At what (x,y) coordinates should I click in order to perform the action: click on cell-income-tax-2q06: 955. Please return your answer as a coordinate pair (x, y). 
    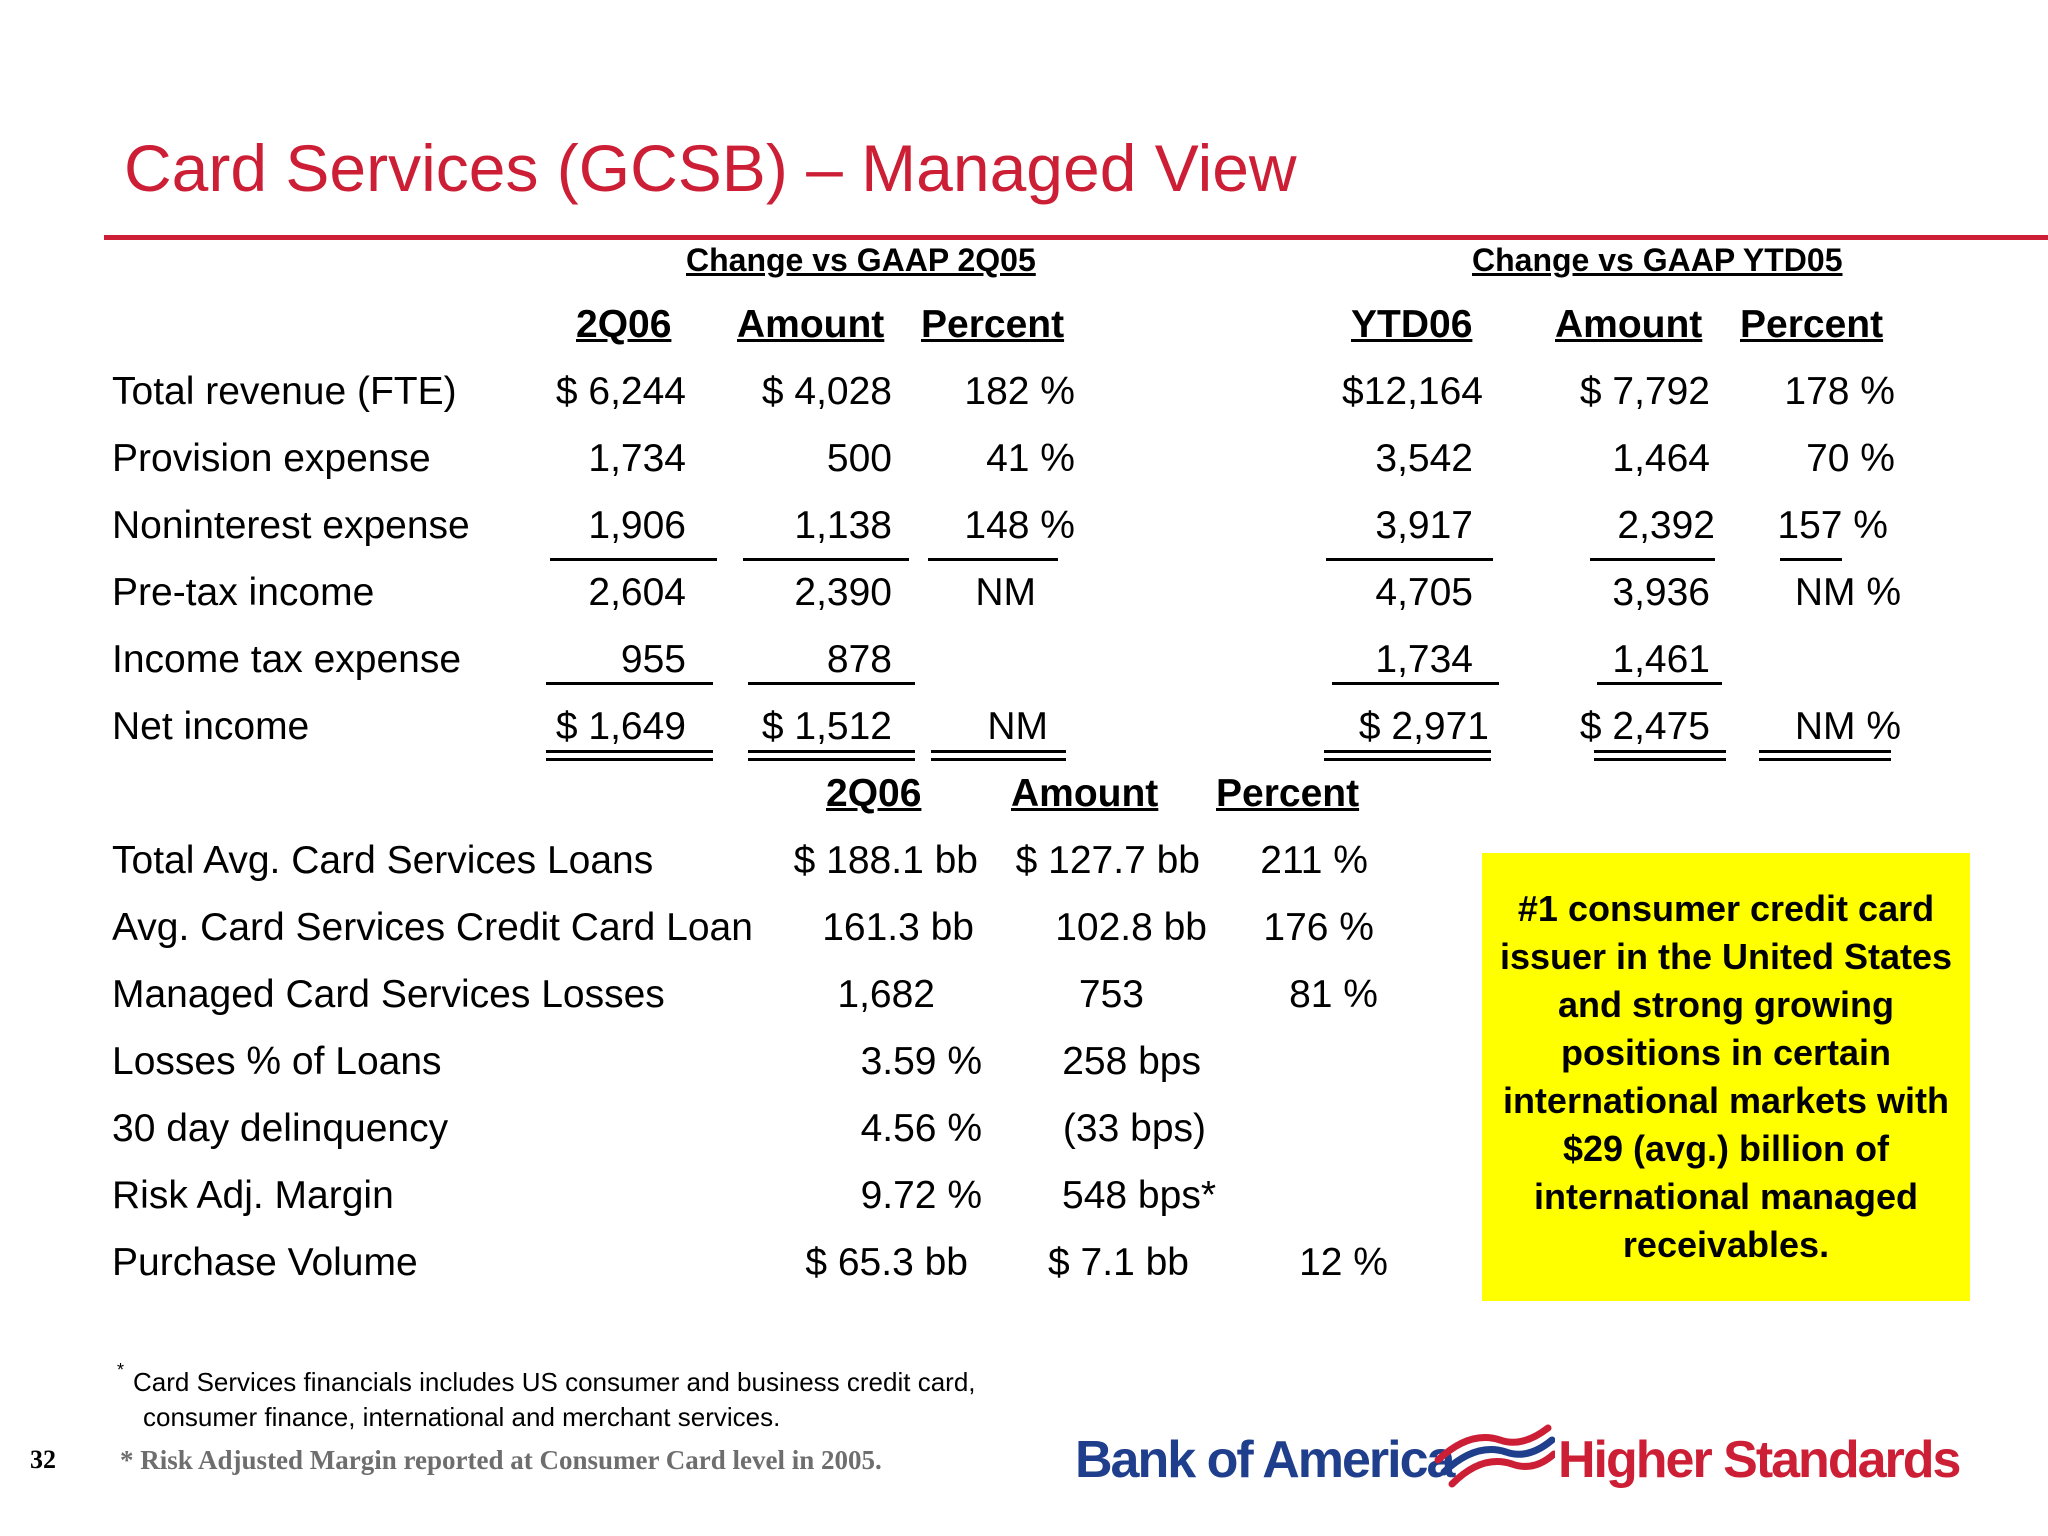
    Looking at the image, I should click on (653, 659).